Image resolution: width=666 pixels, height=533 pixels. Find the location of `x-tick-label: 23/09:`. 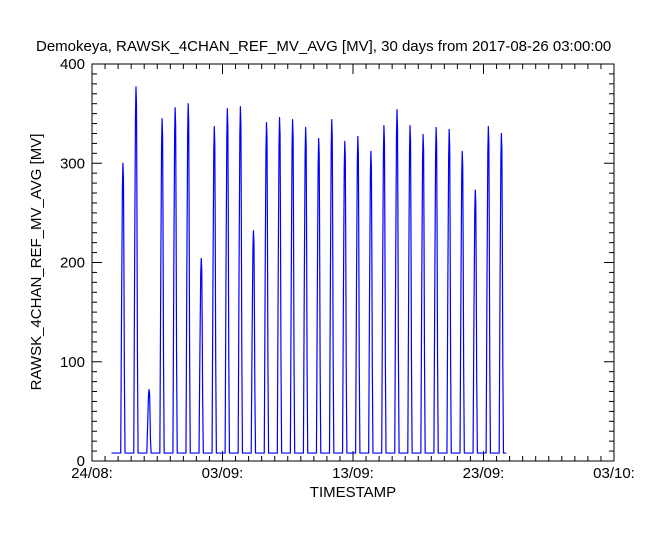

x-tick-label: 23/09: is located at coordinates (484, 473).